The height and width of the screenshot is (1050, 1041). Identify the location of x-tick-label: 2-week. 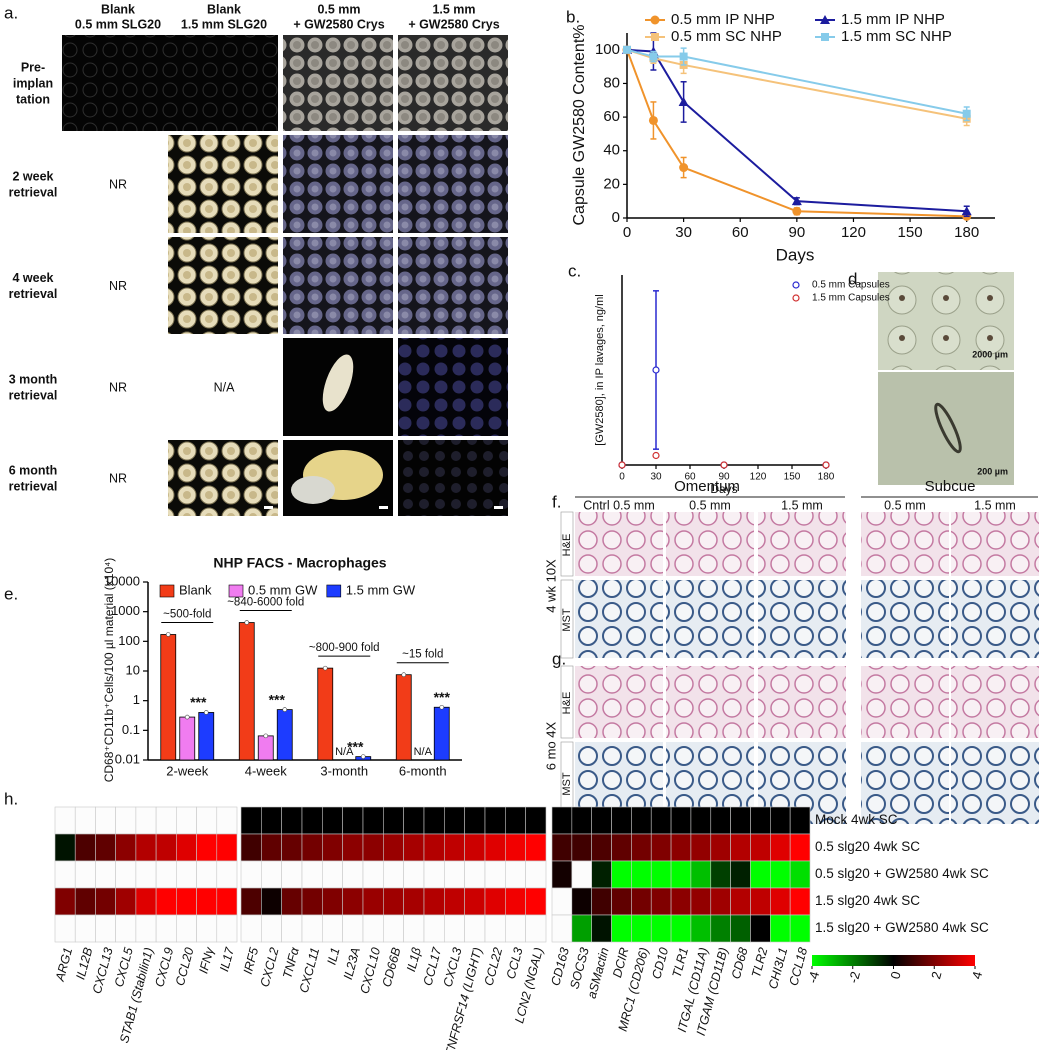
(187, 770).